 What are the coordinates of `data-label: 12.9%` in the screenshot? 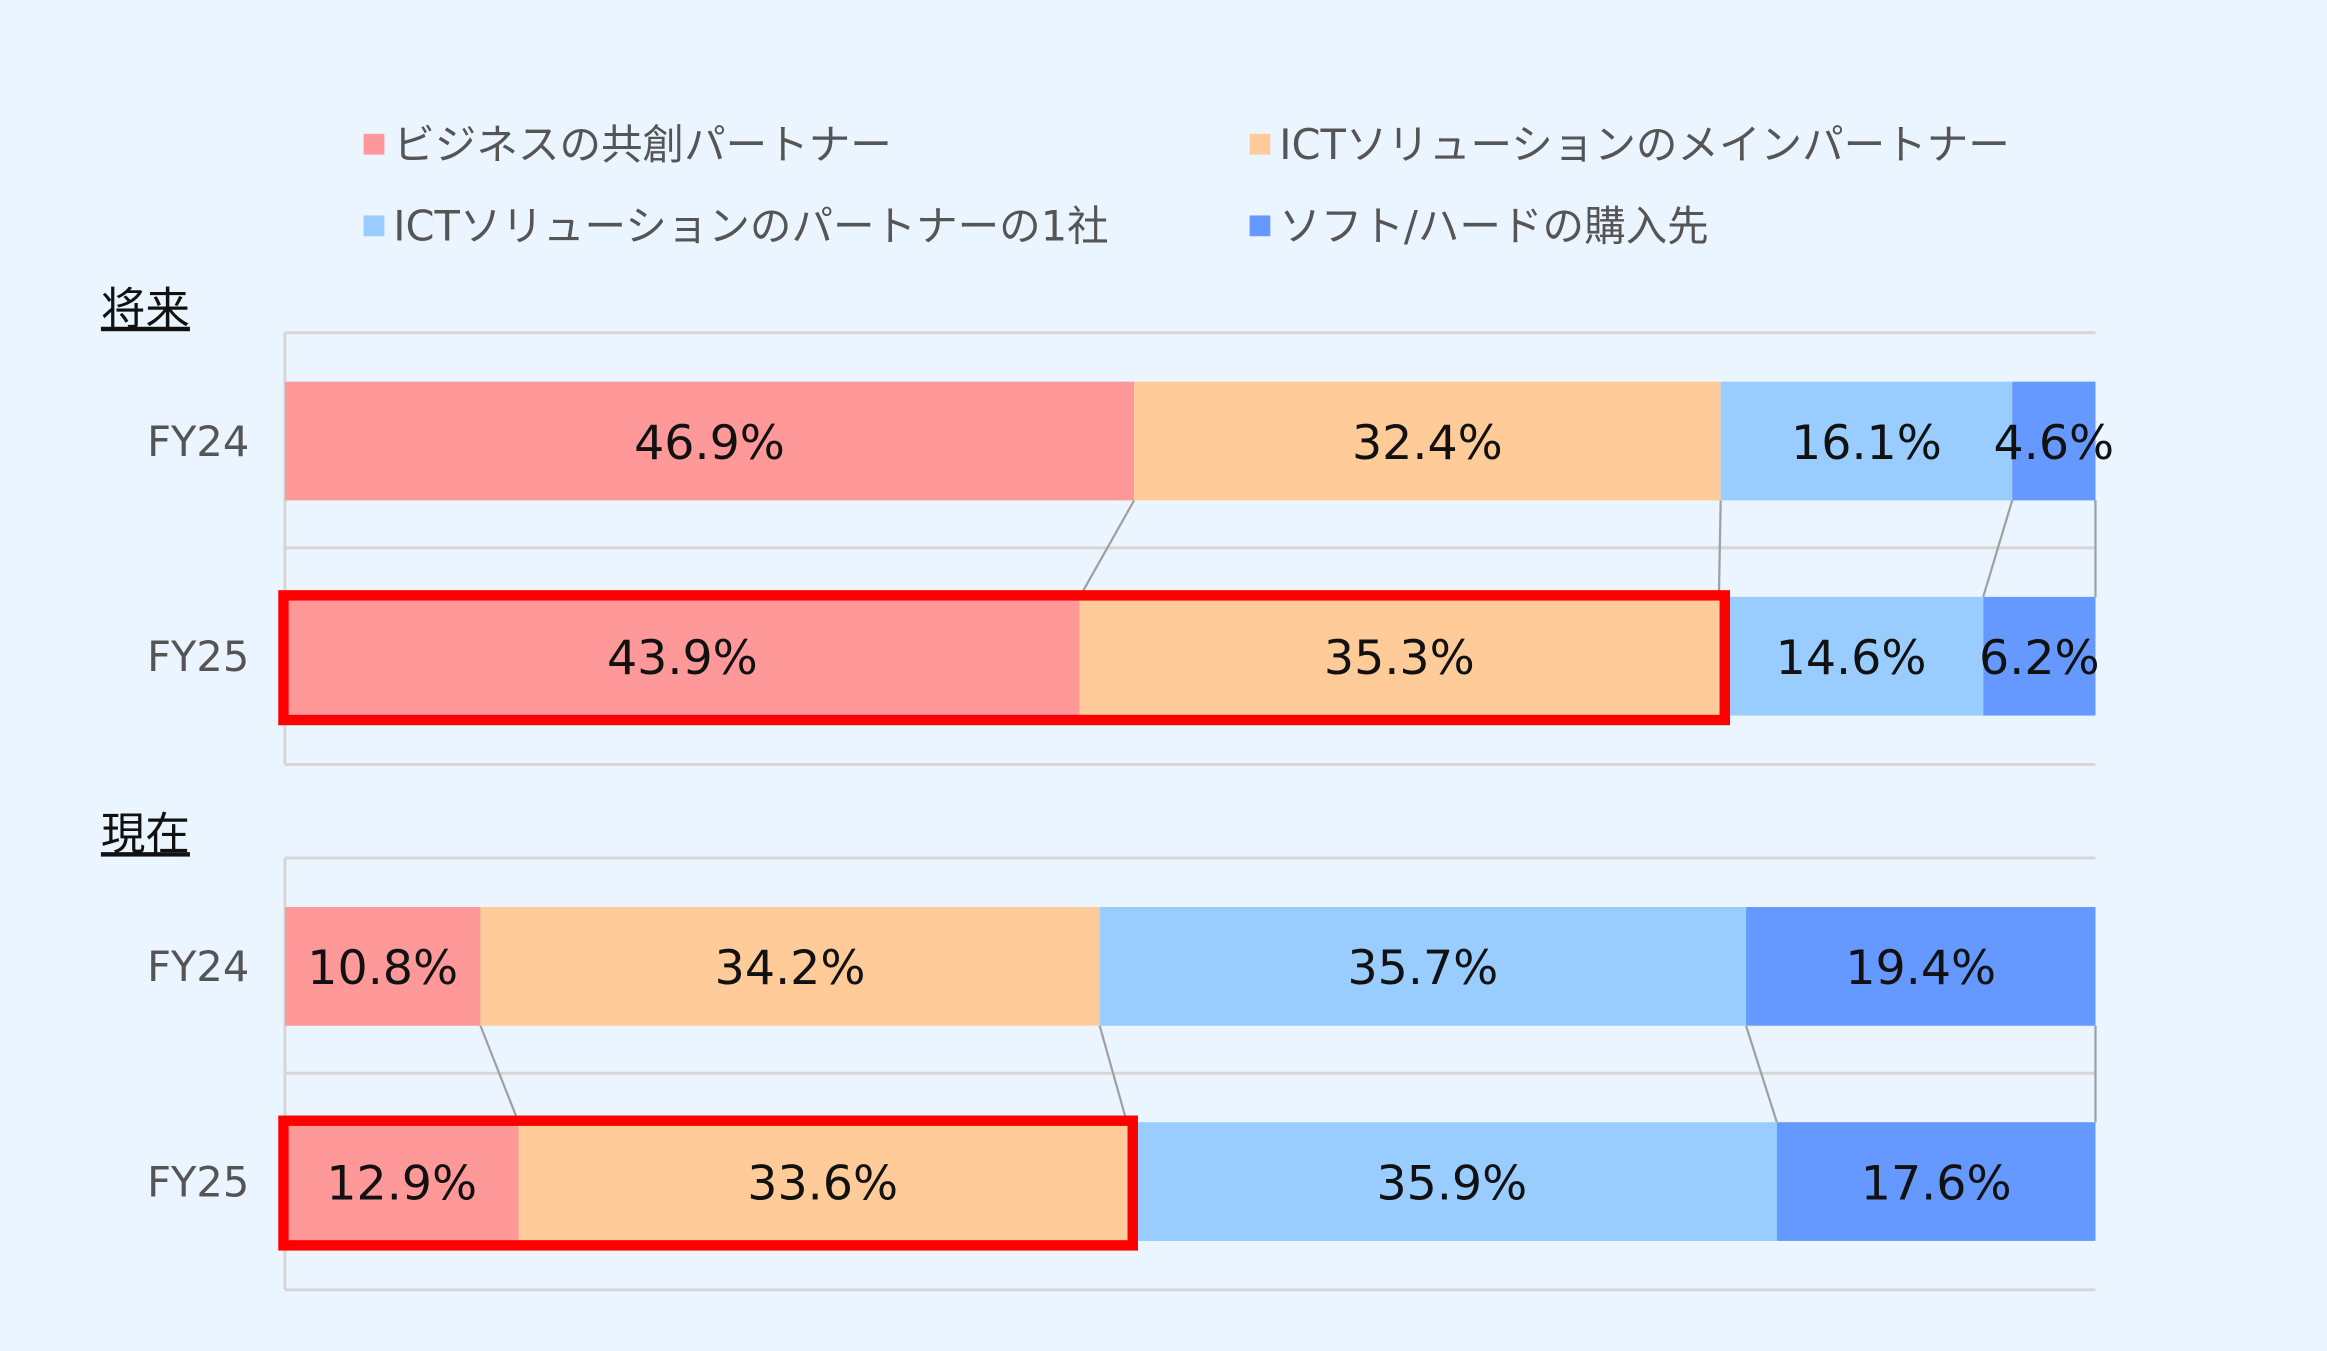 It's located at (401, 1183).